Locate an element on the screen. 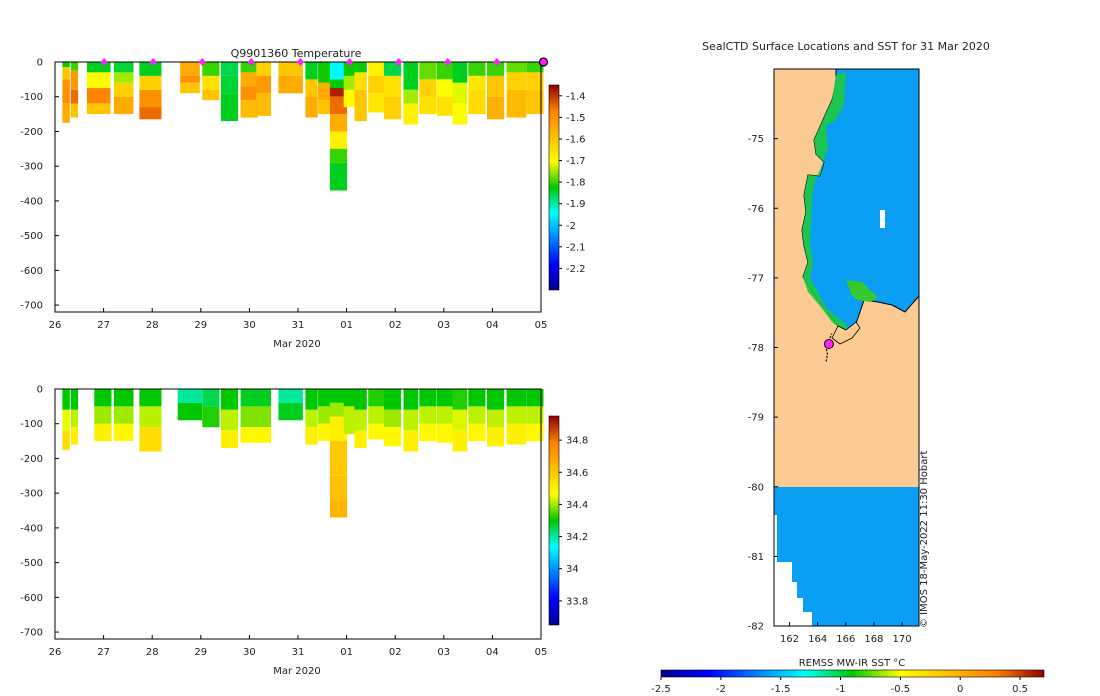  temperature-x-tick-label: 04 is located at coordinates (492, 325).